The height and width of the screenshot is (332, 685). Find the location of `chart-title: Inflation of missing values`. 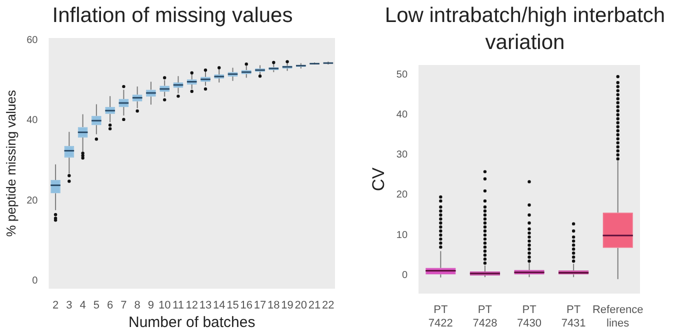

chart-title: Inflation of missing values is located at coordinates (172, 16).